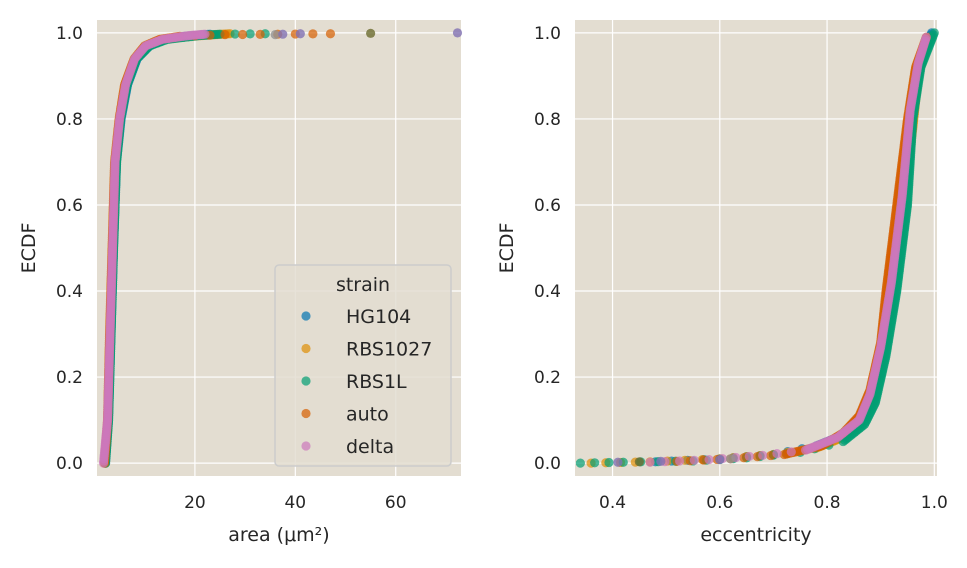 Image resolution: width=967 pixels, height=568 pixels. I want to click on series-delta, so click(154, 248).